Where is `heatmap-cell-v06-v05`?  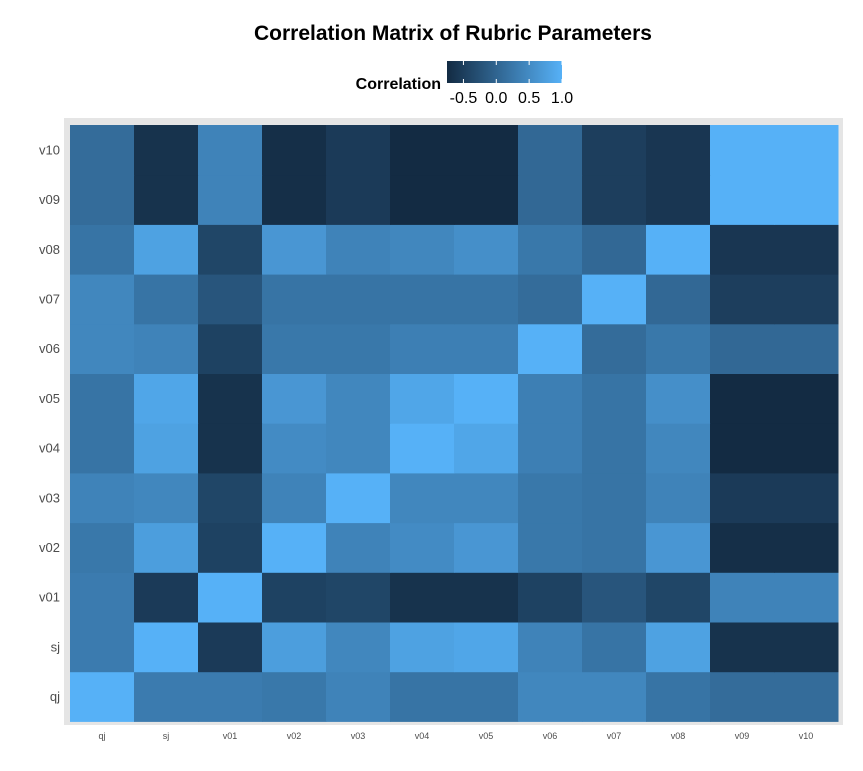
heatmap-cell-v06-v05 is located at coordinates (486, 348).